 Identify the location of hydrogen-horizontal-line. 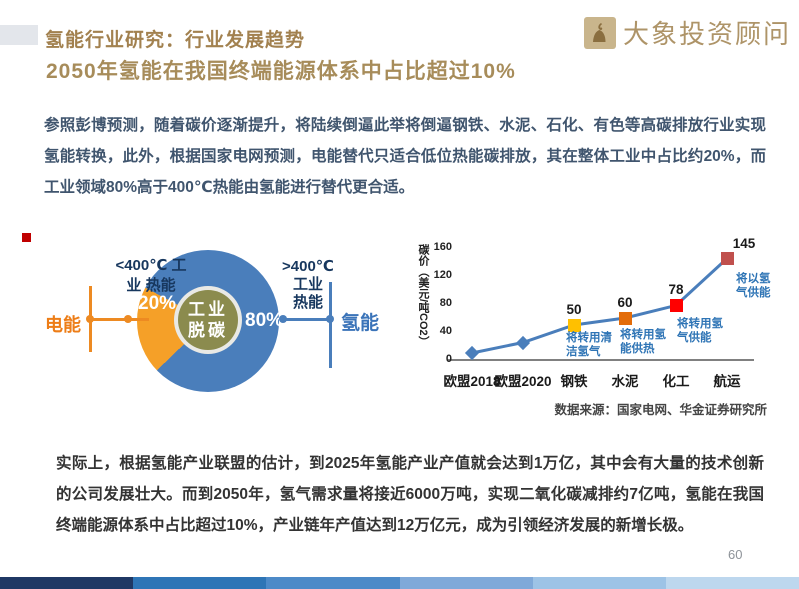
(307, 319).